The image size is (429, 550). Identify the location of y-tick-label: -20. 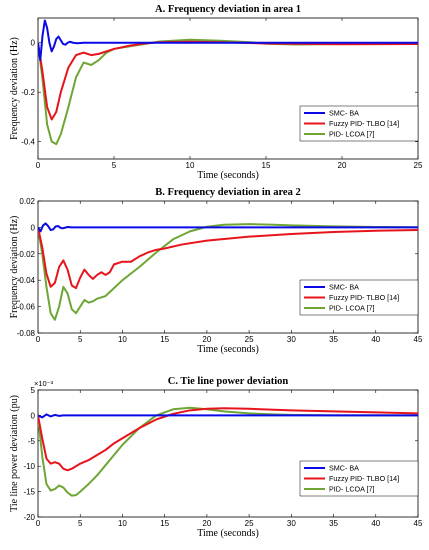
(29, 517).